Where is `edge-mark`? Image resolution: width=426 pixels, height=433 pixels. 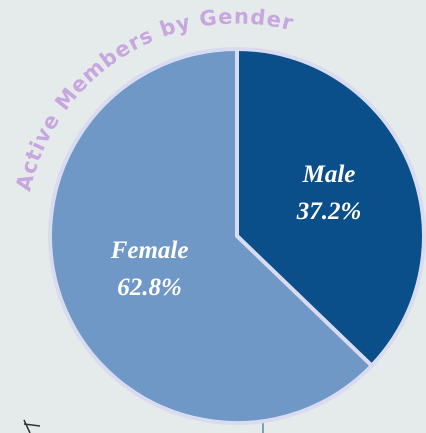
edge-mark is located at coordinates (32, 426).